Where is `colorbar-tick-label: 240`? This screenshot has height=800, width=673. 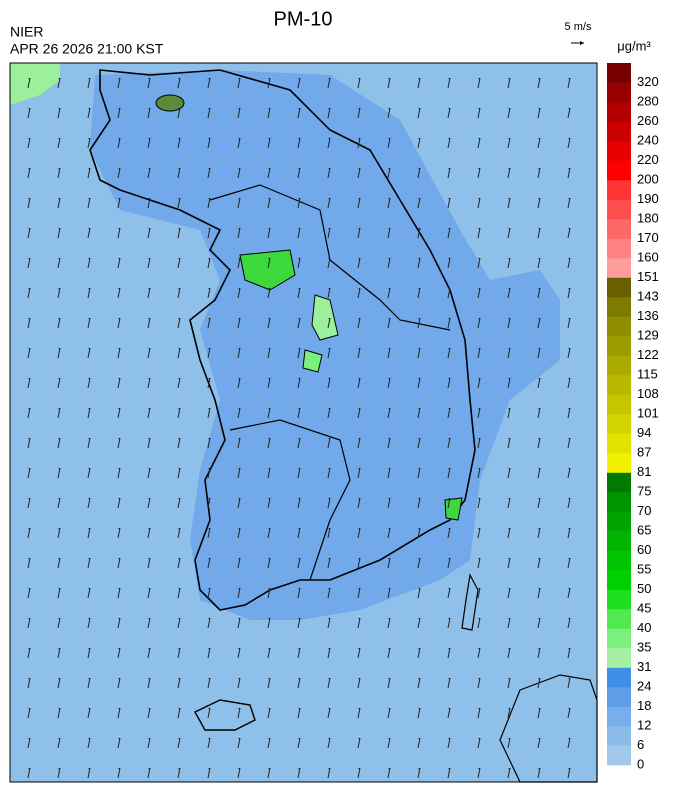
colorbar-tick-label: 240 is located at coordinates (648, 139).